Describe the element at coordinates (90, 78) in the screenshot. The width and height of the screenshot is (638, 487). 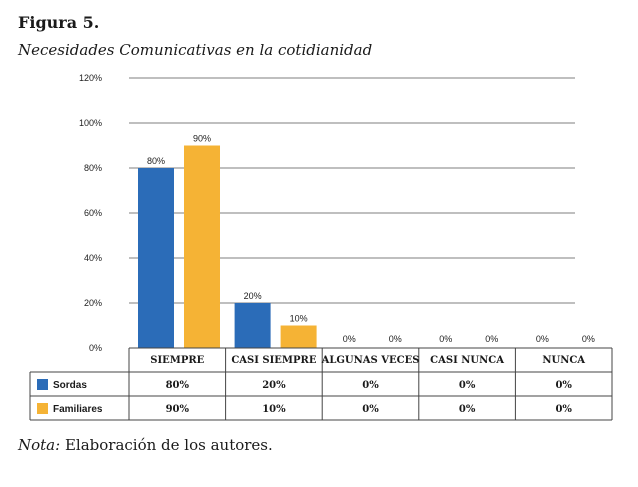
I see `y-tick-label: 120%` at that location.